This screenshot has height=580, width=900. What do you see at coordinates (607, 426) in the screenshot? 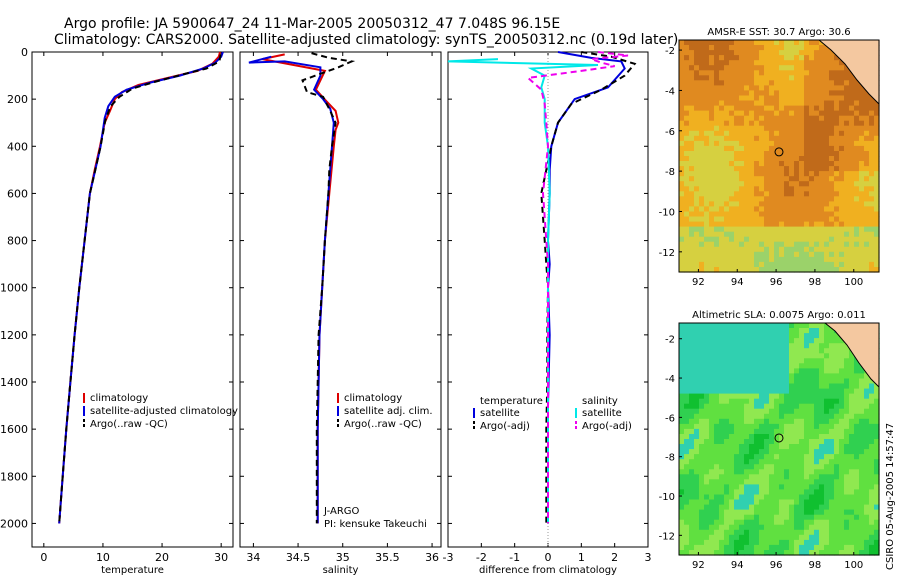
I see `difference-legend-label: Argo(-adj)` at bounding box center [607, 426].